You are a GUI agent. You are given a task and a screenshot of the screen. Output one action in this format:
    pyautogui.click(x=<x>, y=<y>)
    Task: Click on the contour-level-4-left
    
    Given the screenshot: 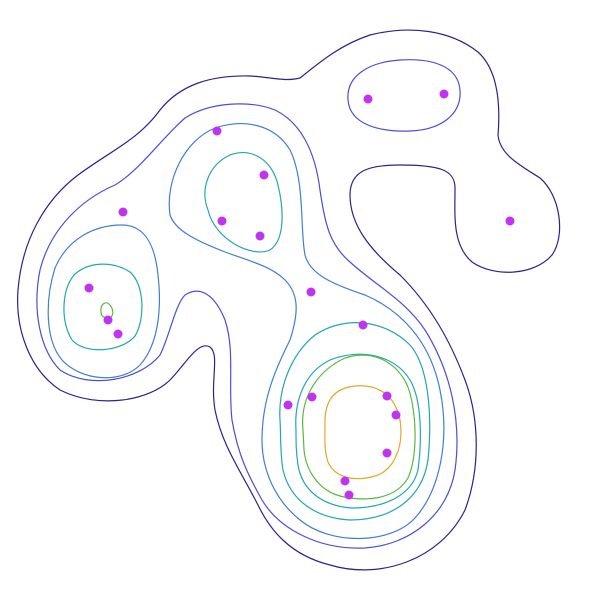 What is the action you would take?
    pyautogui.click(x=103, y=307)
    